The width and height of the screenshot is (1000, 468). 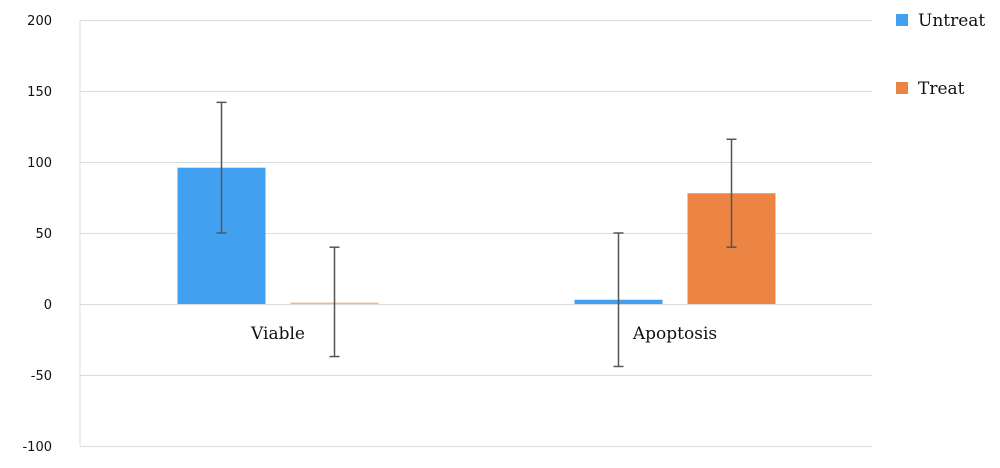 I want to click on legend-swatch-treat, so click(x=902, y=88).